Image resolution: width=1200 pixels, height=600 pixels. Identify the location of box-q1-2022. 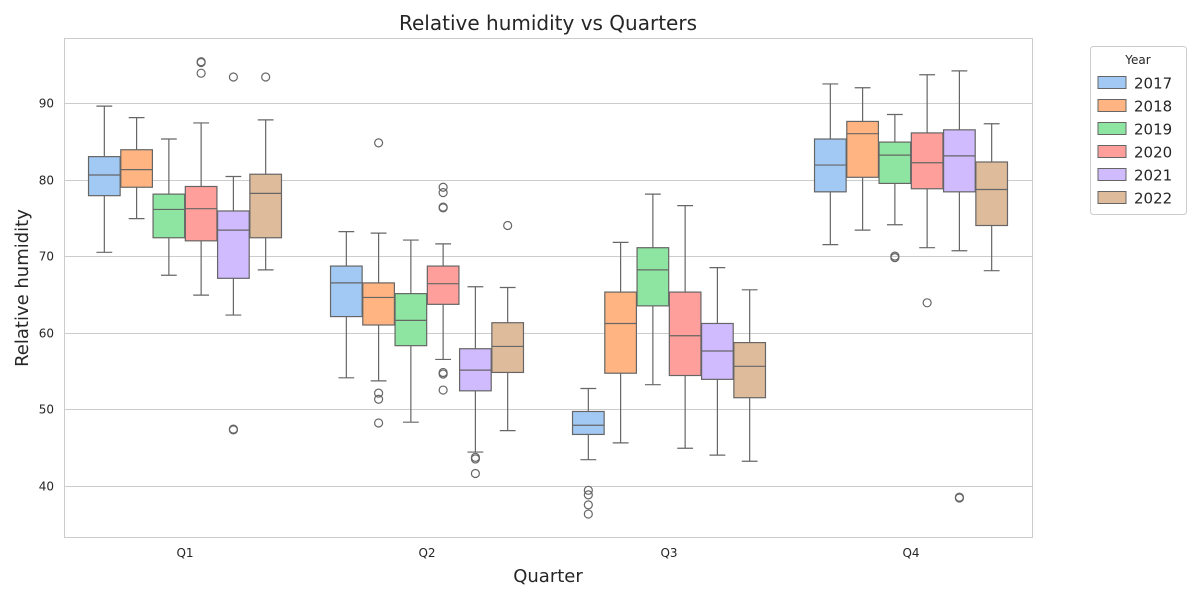
(266, 171).